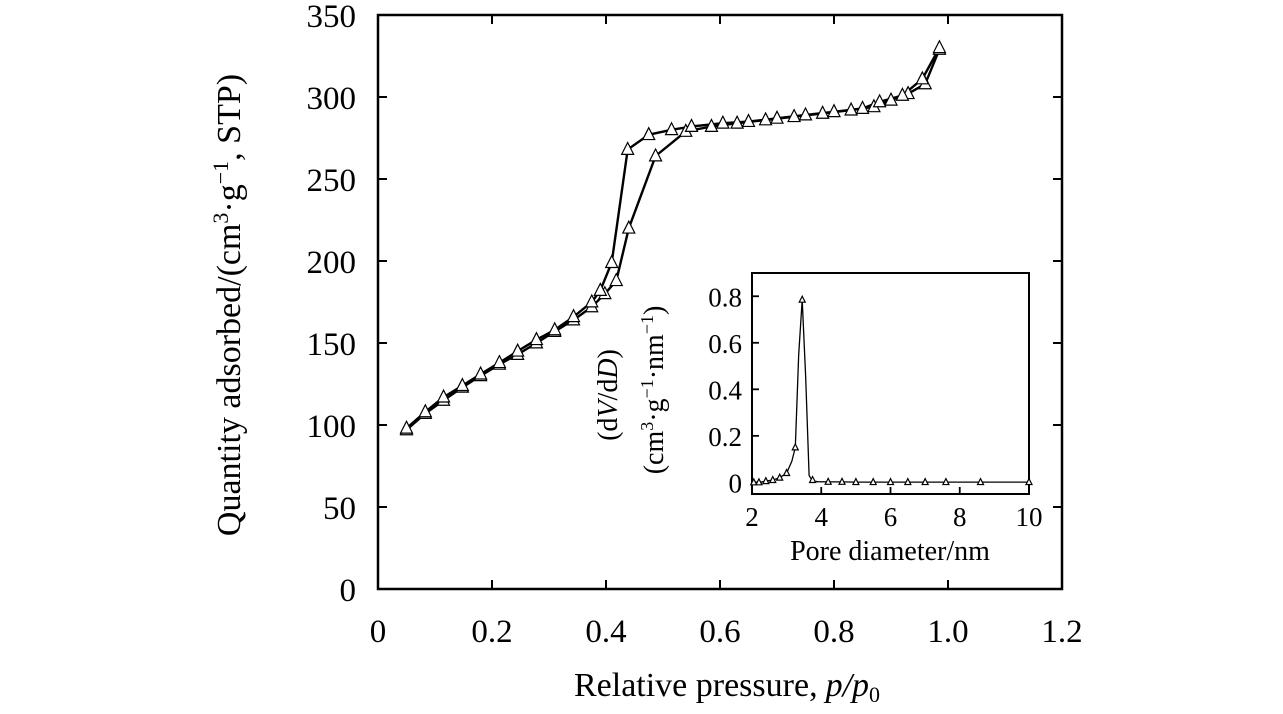 The height and width of the screenshot is (714, 1283). What do you see at coordinates (608, 368) in the screenshot?
I see `inset-y-label-l1-d: D` at bounding box center [608, 368].